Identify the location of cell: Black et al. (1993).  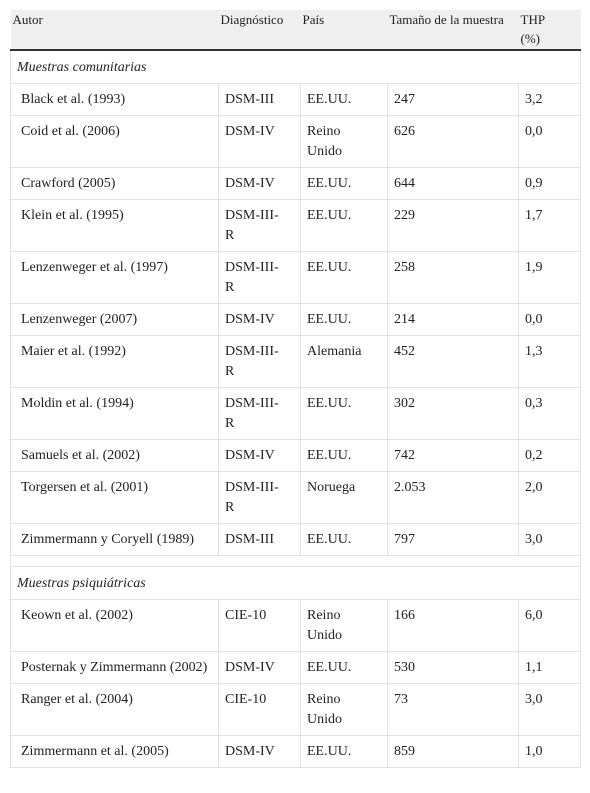
(114, 99).